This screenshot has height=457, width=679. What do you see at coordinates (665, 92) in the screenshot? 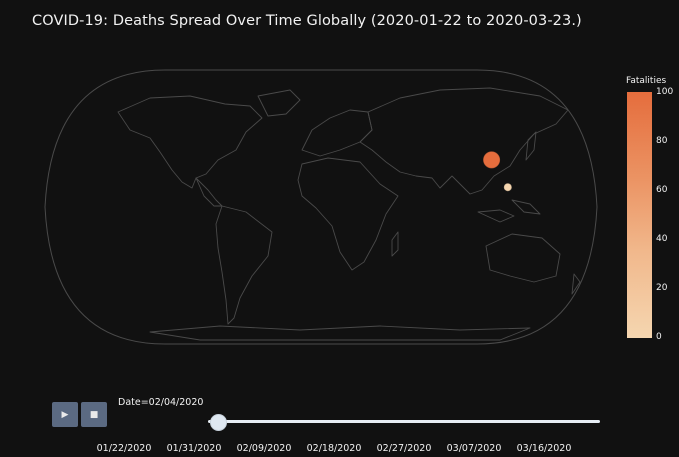
I see `colorbar-tick-100: 100` at bounding box center [665, 92].